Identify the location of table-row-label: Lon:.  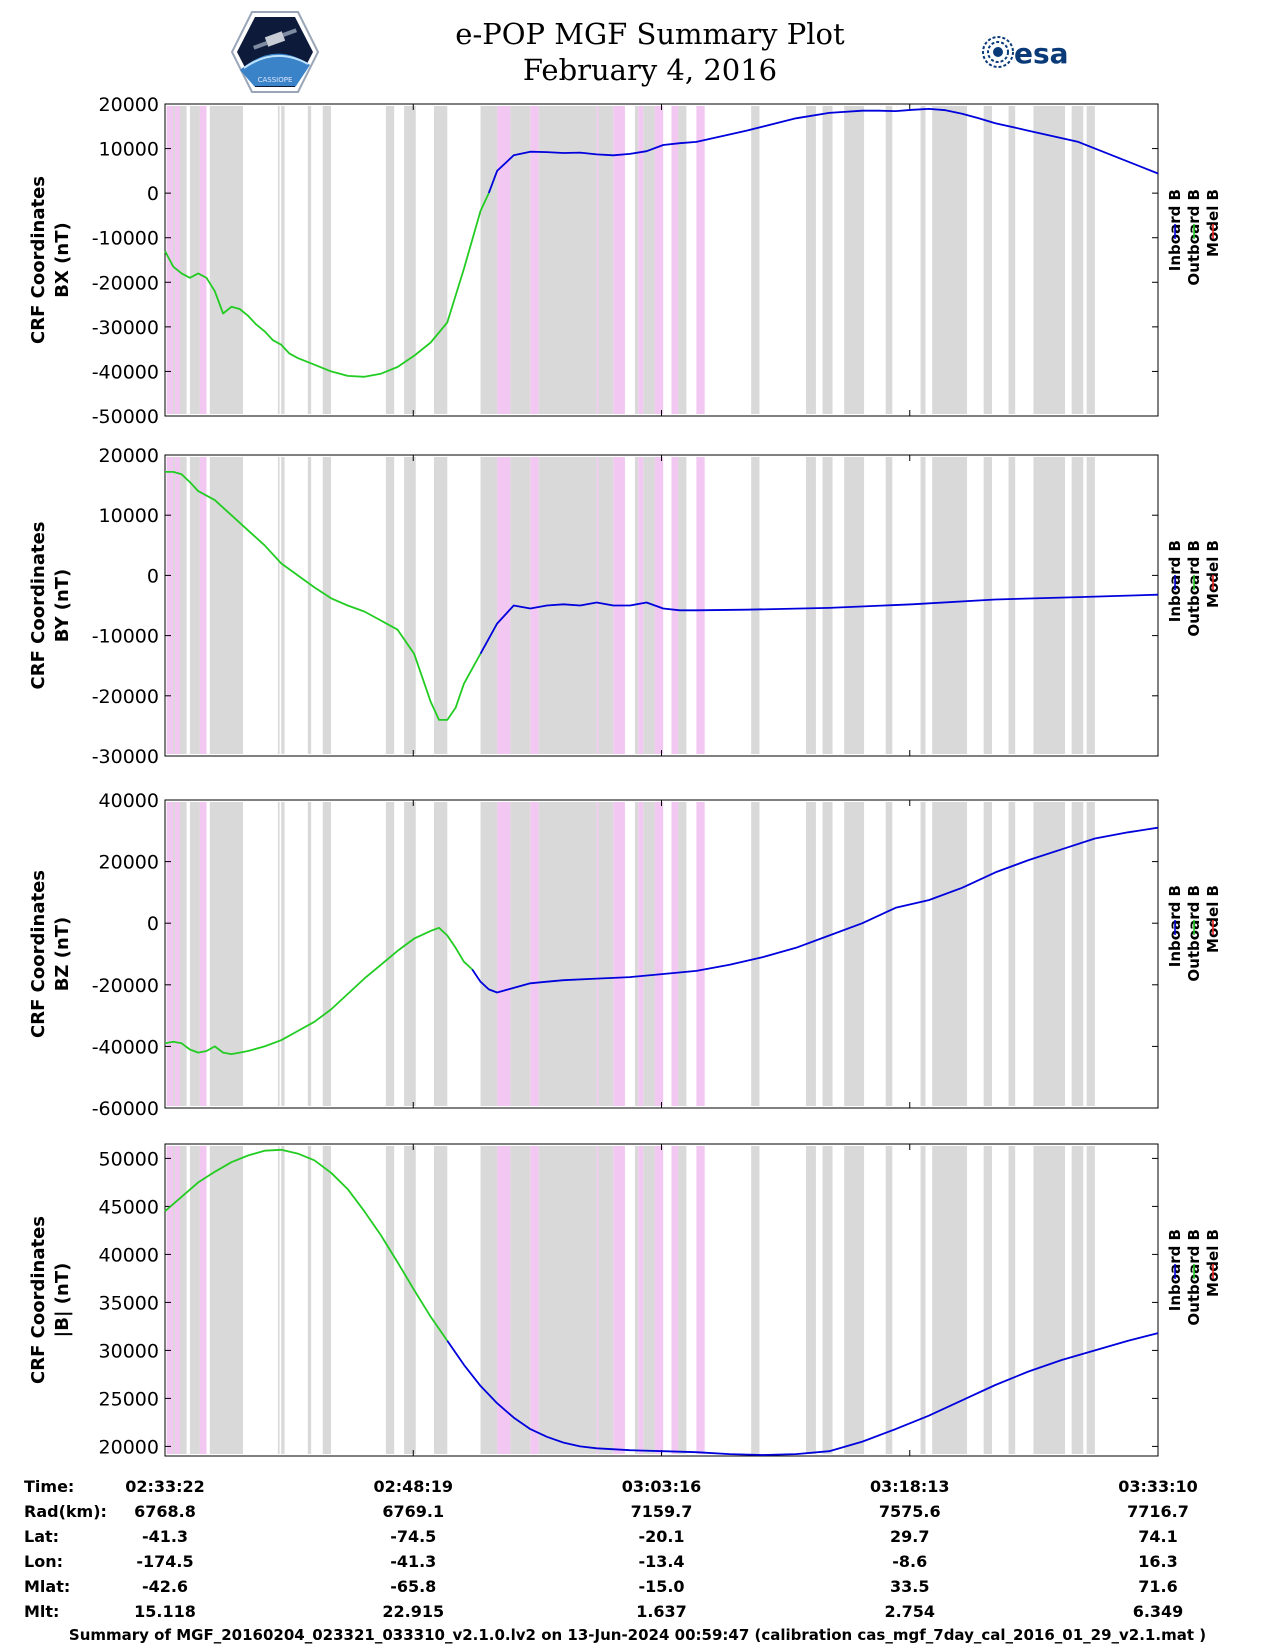
(43, 1561).